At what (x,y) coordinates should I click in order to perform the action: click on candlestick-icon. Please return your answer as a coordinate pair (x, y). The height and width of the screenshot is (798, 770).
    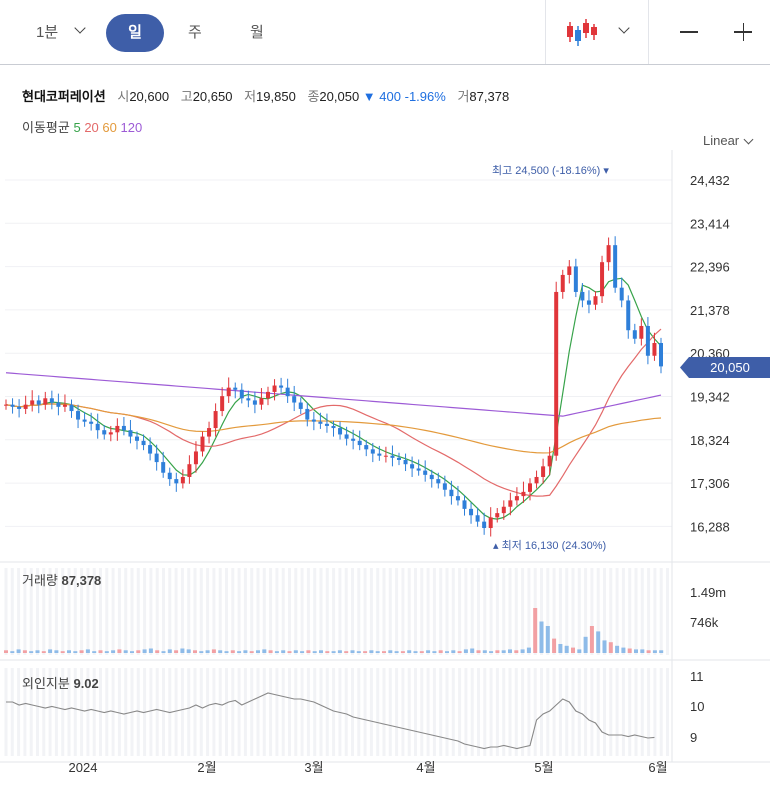
    Looking at the image, I should click on (580, 32).